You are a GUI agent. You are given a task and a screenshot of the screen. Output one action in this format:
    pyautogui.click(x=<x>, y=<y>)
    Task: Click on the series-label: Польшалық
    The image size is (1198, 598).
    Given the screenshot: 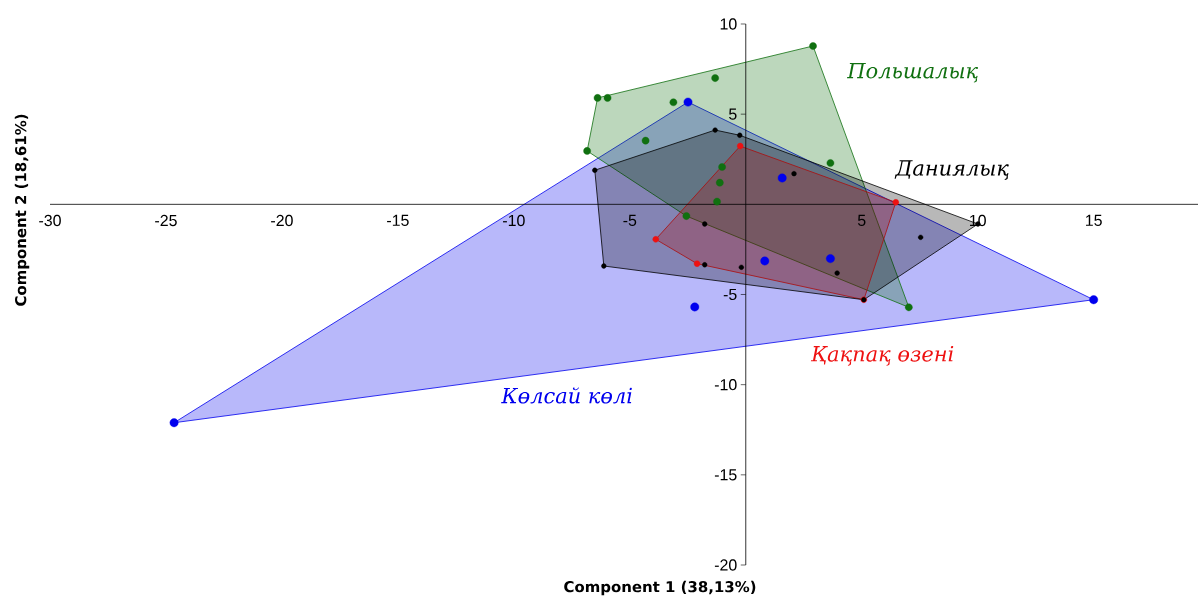 What is the action you would take?
    pyautogui.click(x=913, y=72)
    